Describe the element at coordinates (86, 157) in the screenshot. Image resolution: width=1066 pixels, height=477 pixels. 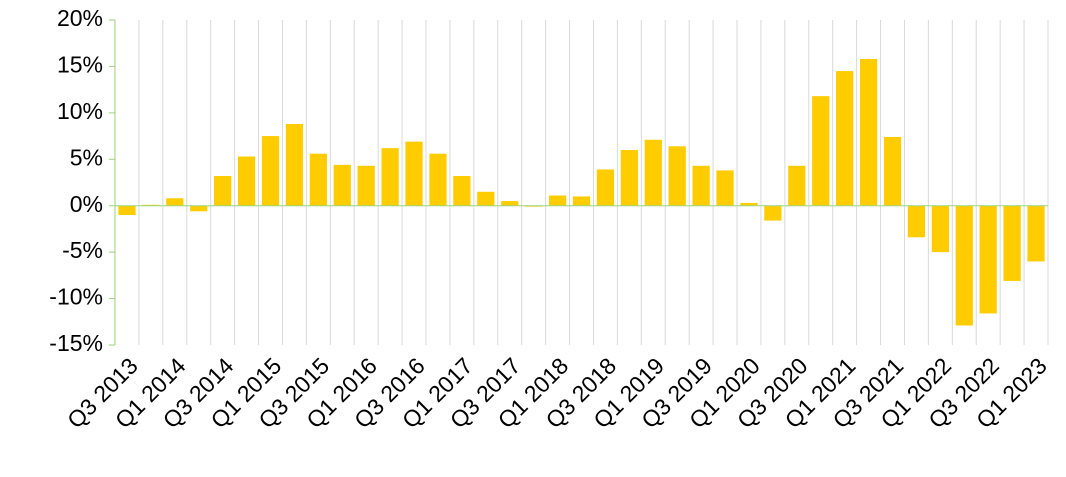
I see `y-tick-label: 5%` at that location.